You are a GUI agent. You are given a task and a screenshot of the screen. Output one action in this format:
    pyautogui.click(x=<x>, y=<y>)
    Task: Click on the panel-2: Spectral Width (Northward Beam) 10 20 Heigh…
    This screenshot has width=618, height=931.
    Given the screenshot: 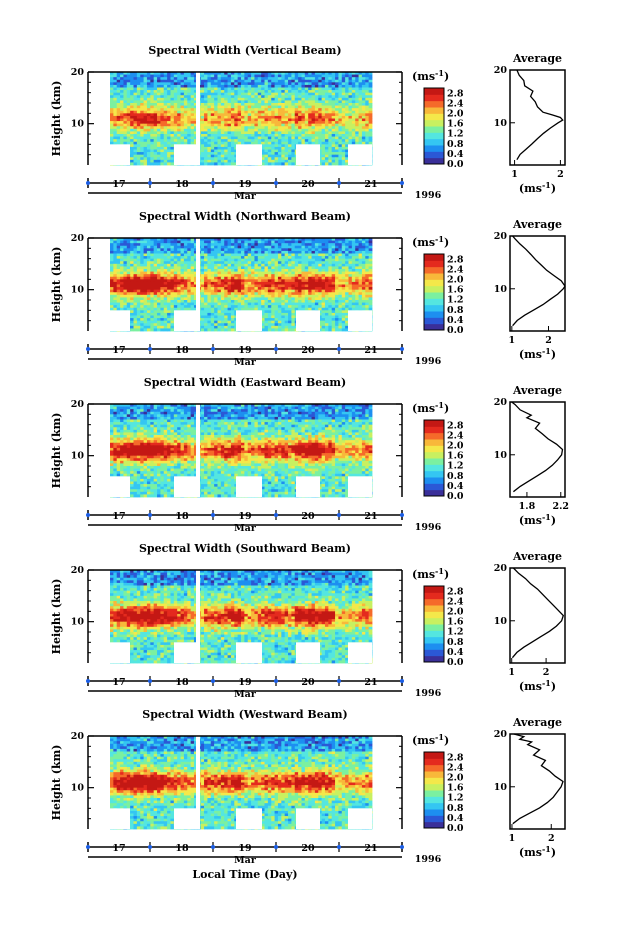 What is the action you would take?
    pyautogui.click(x=308, y=289)
    